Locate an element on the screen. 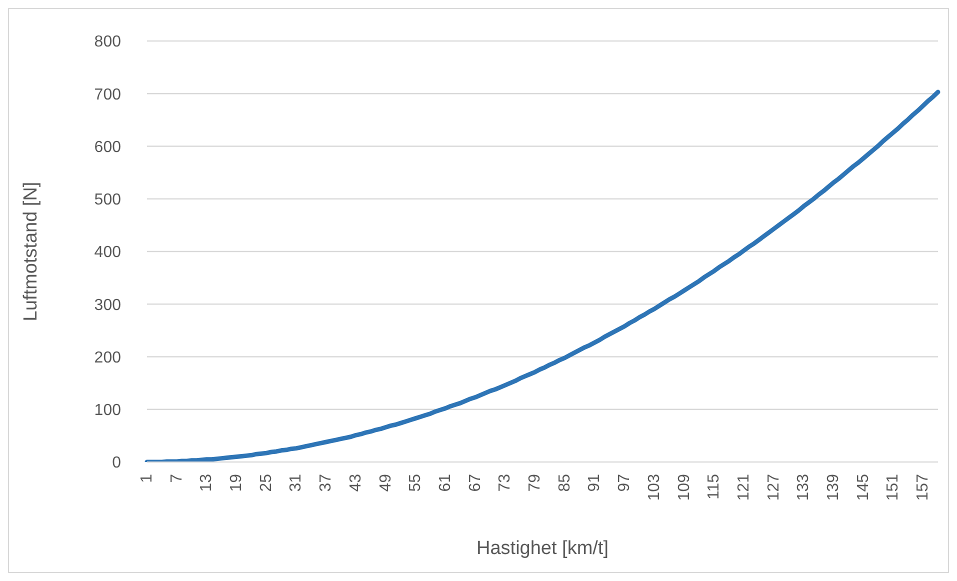 The height and width of the screenshot is (581, 957). y-tick-label: 400 is located at coordinates (108, 253).